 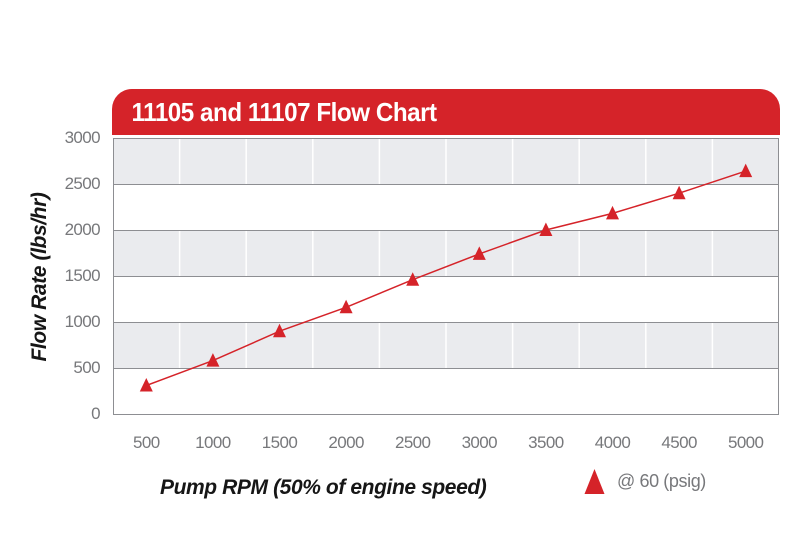 What do you see at coordinates (213, 442) in the screenshot?
I see `x-tick-label: 1000` at bounding box center [213, 442].